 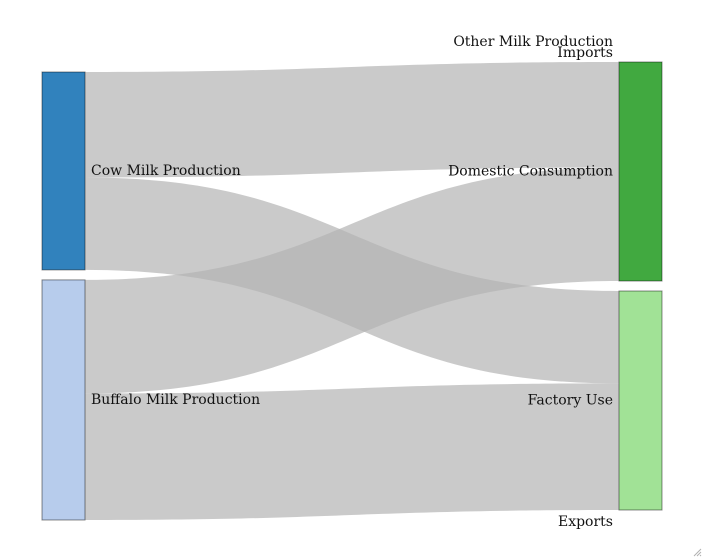 What do you see at coordinates (166, 171) in the screenshot?
I see `node-label-cow: Cow Milk Production` at bounding box center [166, 171].